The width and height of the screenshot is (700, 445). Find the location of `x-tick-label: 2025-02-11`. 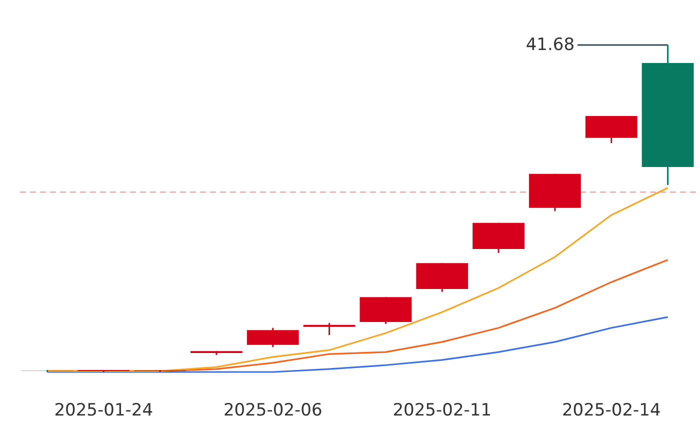

x-tick-label: 2025-02-11 is located at coordinates (442, 410).